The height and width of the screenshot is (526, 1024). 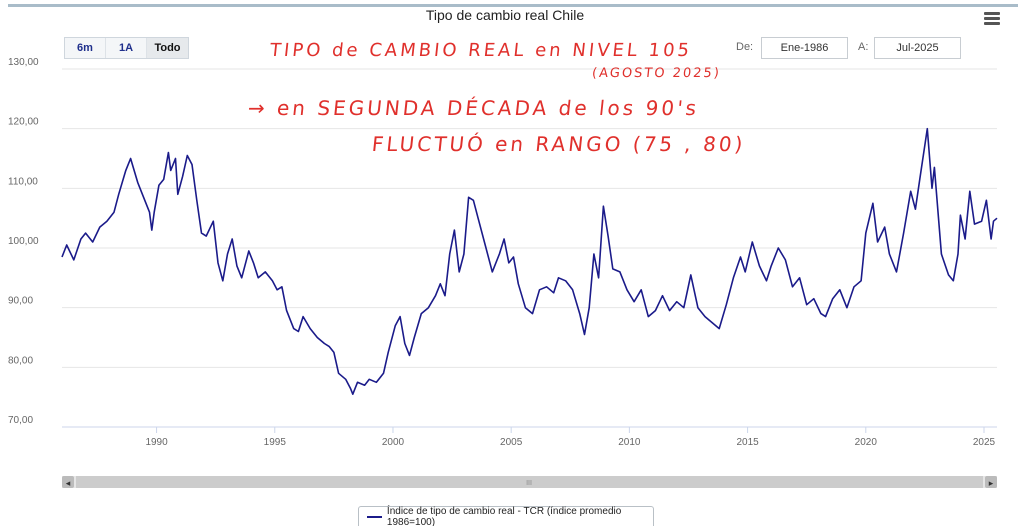 What do you see at coordinates (984, 442) in the screenshot?
I see `x-tick-label: 2025` at bounding box center [984, 442].